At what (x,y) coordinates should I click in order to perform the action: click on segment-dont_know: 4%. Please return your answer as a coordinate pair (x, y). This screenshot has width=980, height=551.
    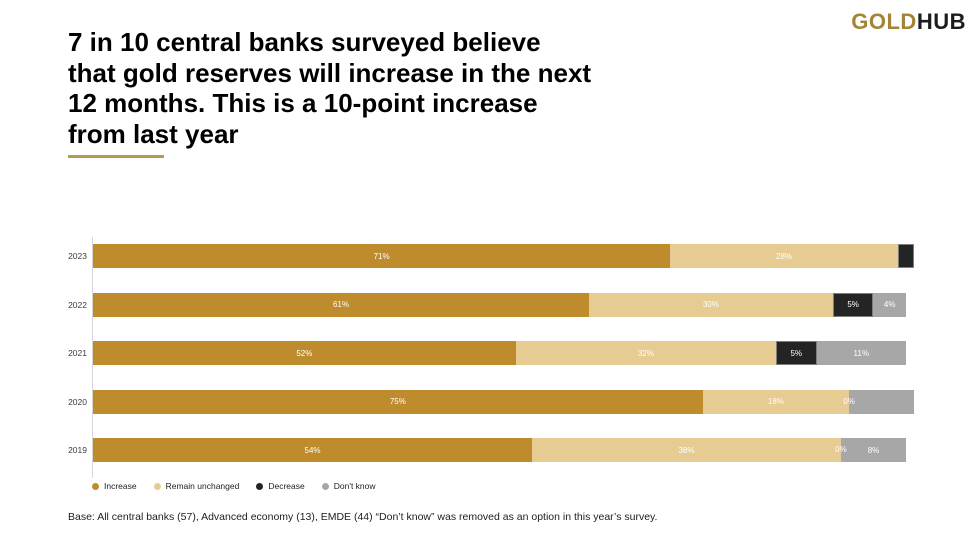
    Looking at the image, I should click on (889, 304).